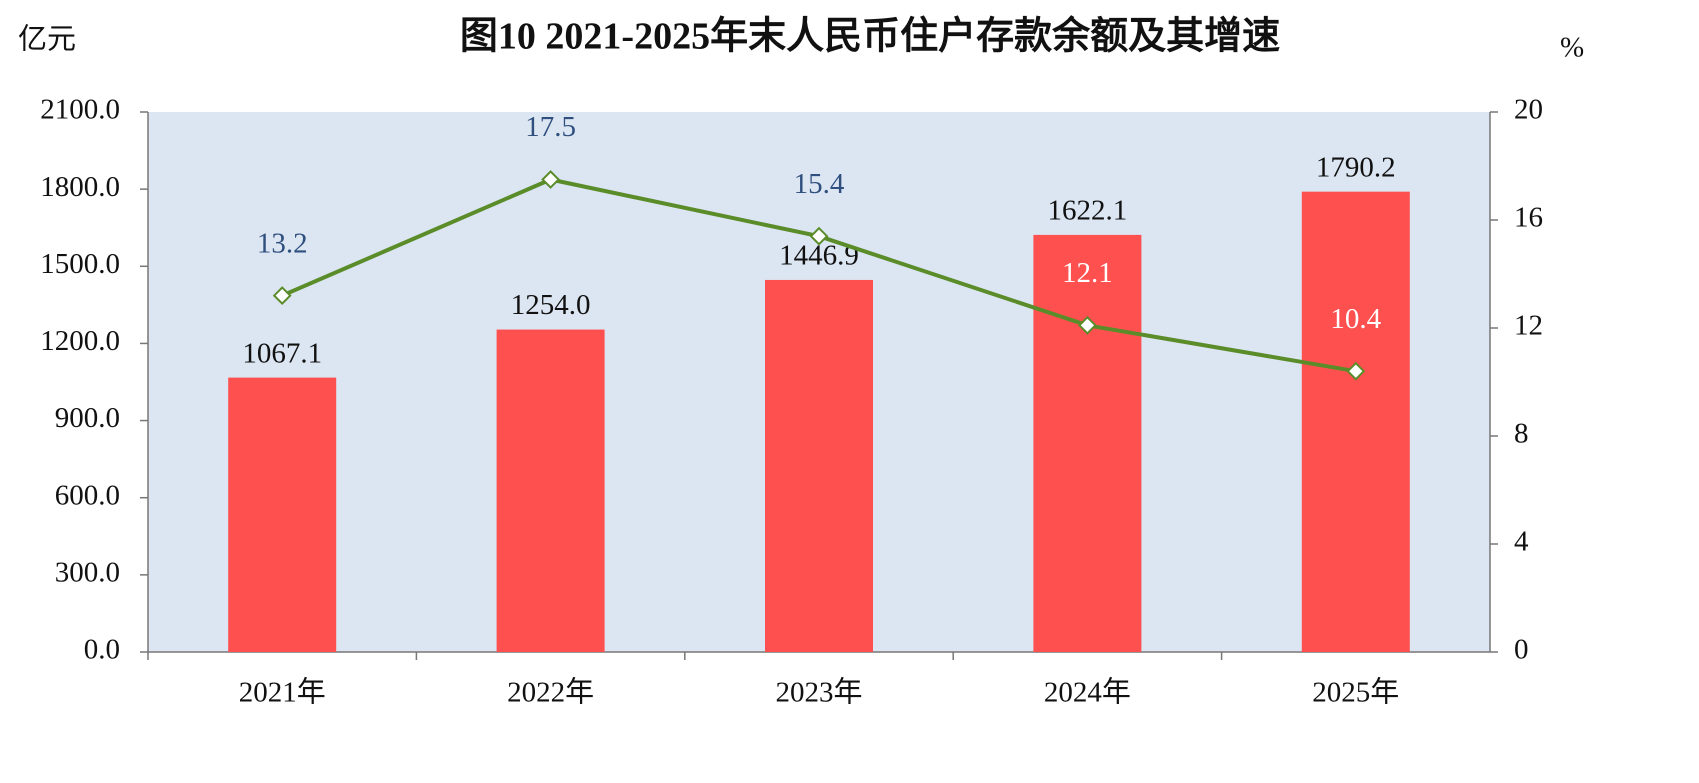  Describe the element at coordinates (282, 243) in the screenshot. I see `line-value-label: 13.2` at that location.